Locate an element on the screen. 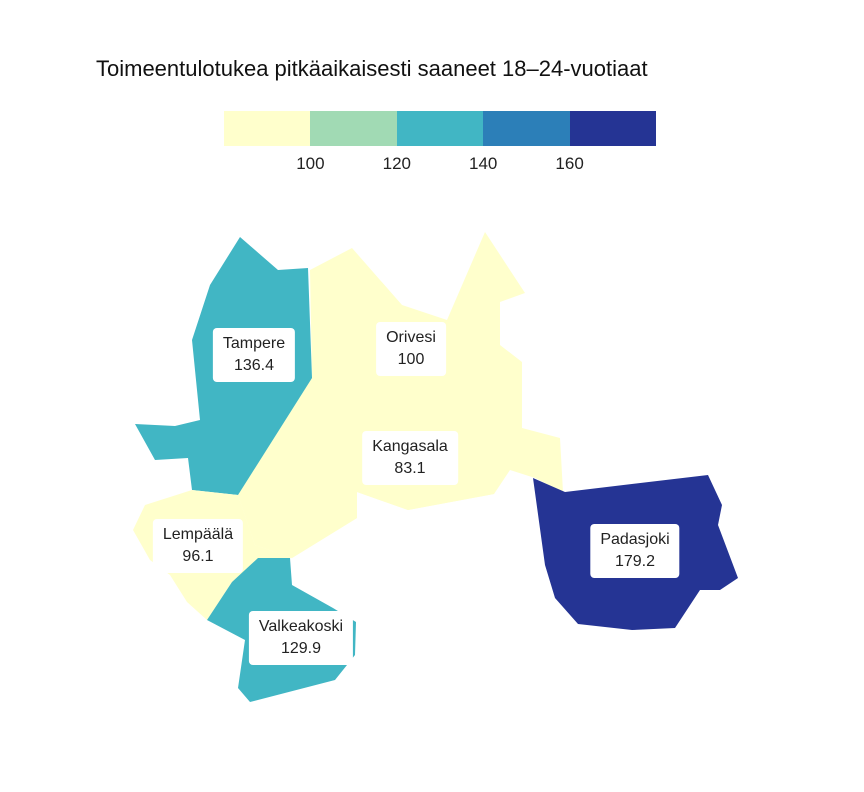 The width and height of the screenshot is (864, 792). municipality-value: 83.1 is located at coordinates (410, 468).